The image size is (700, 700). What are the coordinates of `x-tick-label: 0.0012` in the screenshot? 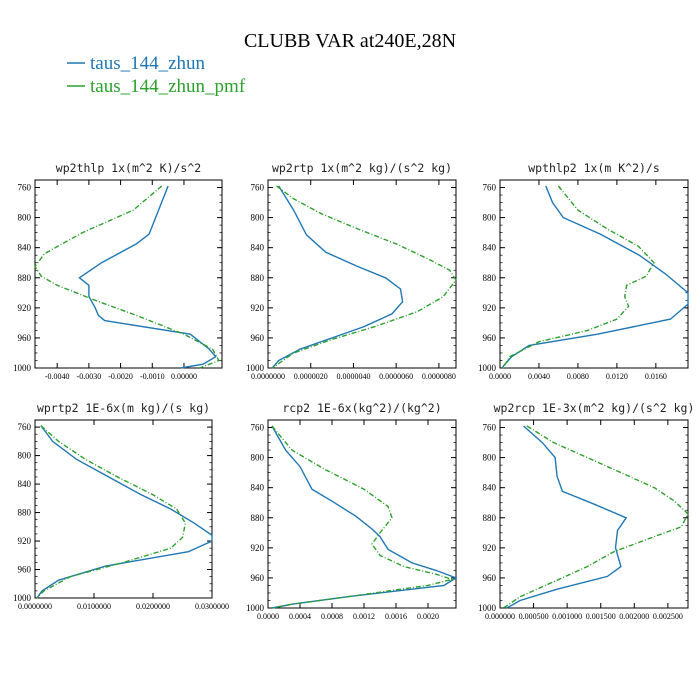 It's located at (364, 616).